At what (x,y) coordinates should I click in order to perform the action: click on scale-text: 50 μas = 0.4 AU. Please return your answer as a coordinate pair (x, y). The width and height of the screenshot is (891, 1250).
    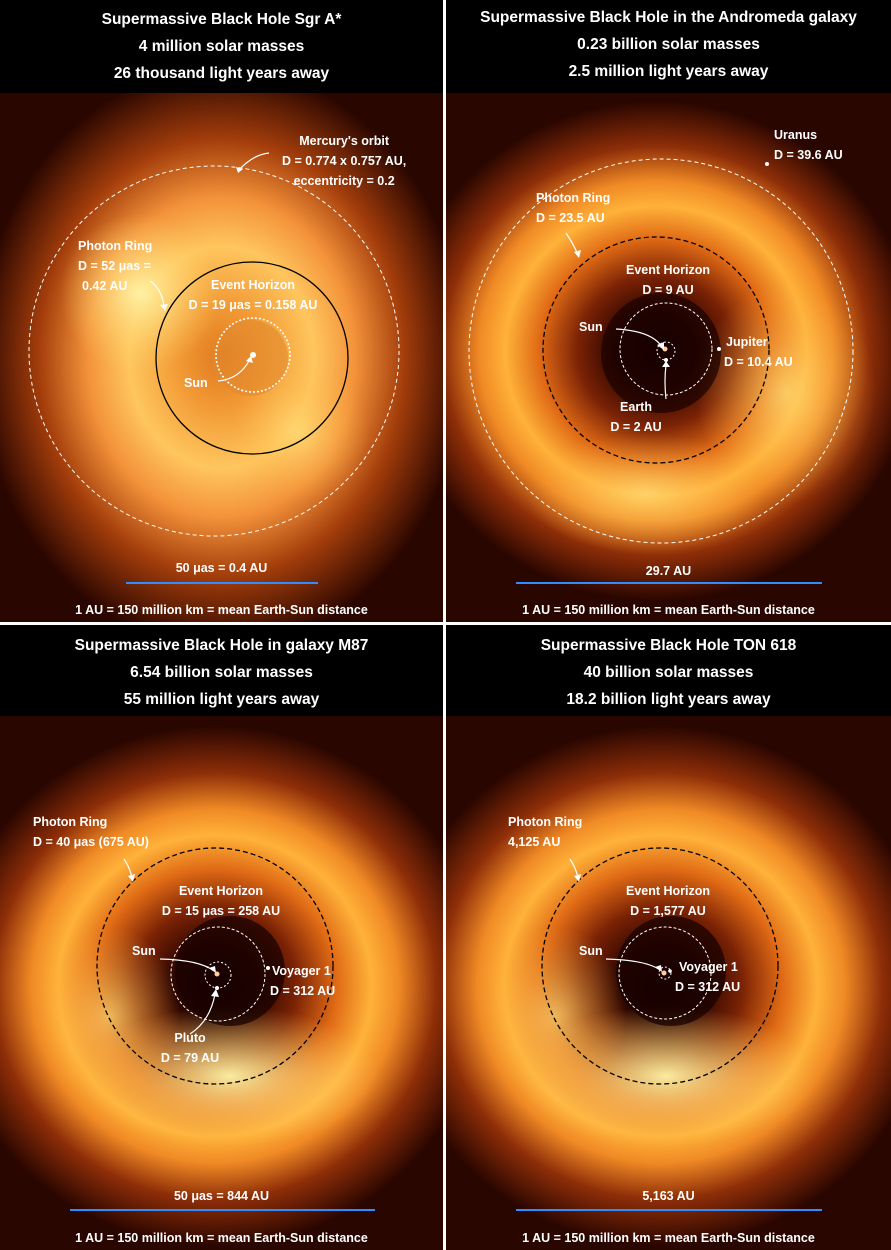
    Looking at the image, I should click on (221, 568).